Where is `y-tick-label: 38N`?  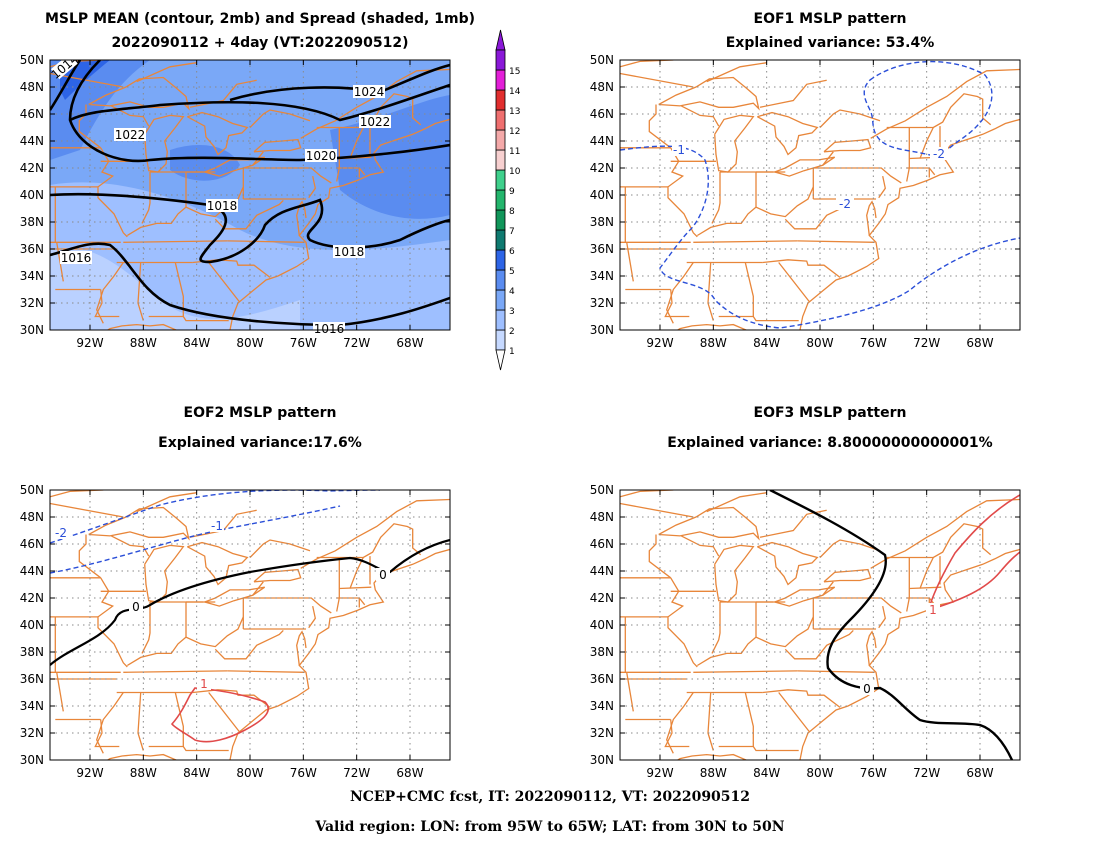 y-tick-label: 38N is located at coordinates (32, 652).